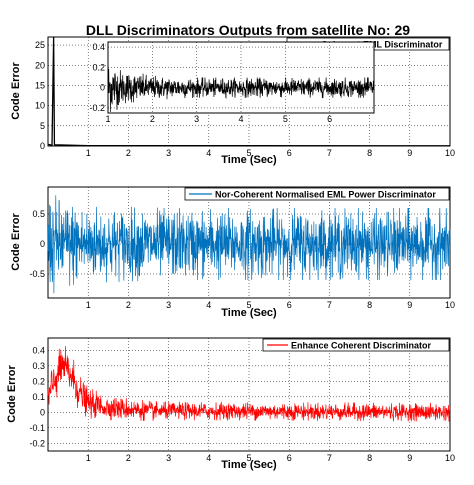  Describe the element at coordinates (37, 428) in the screenshot. I see `y-tick-label: -0.1` at that location.